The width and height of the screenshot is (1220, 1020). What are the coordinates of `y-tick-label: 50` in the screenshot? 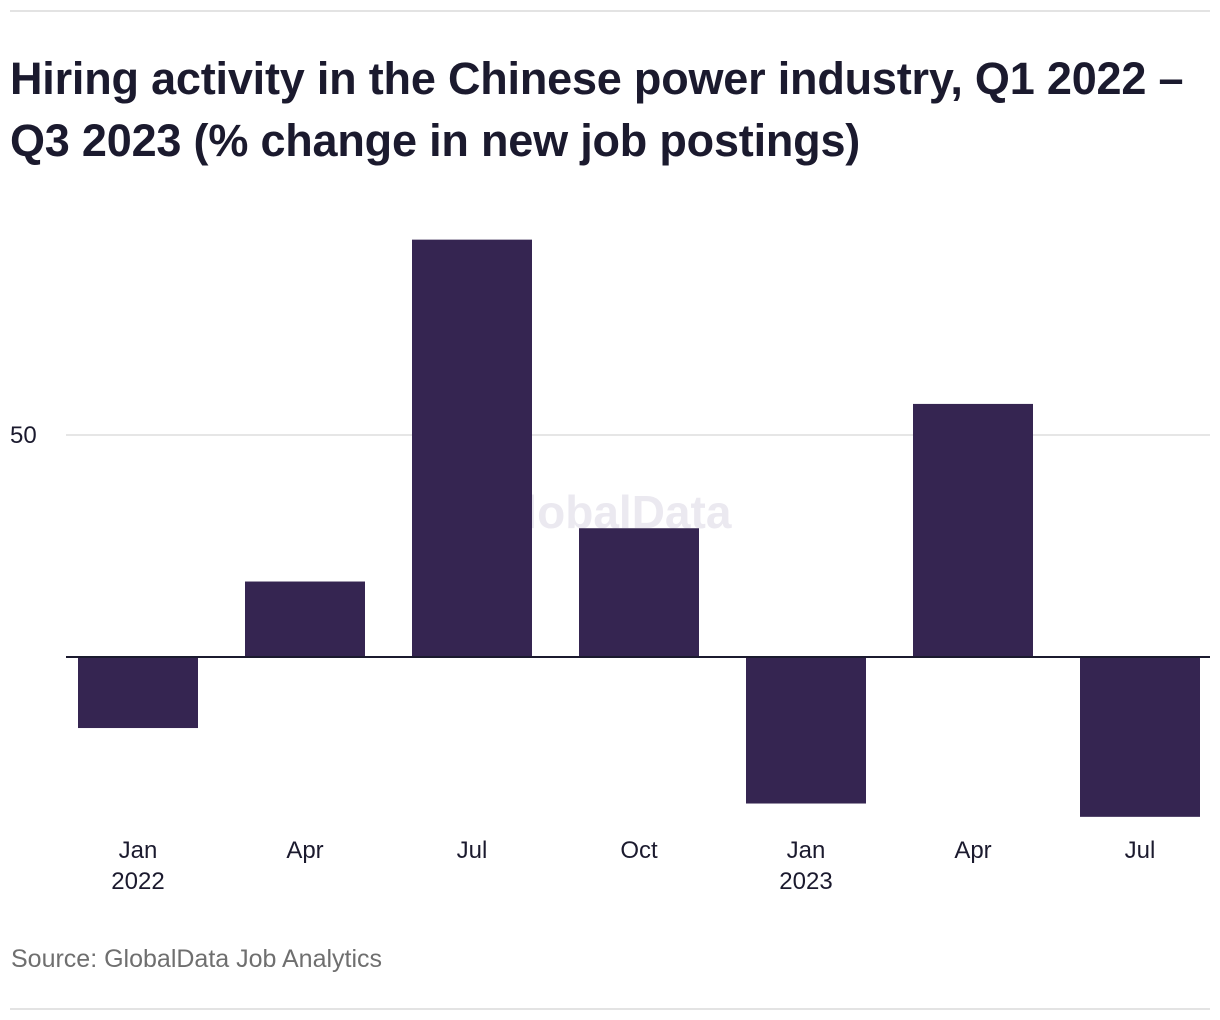 It's located at (23, 435).